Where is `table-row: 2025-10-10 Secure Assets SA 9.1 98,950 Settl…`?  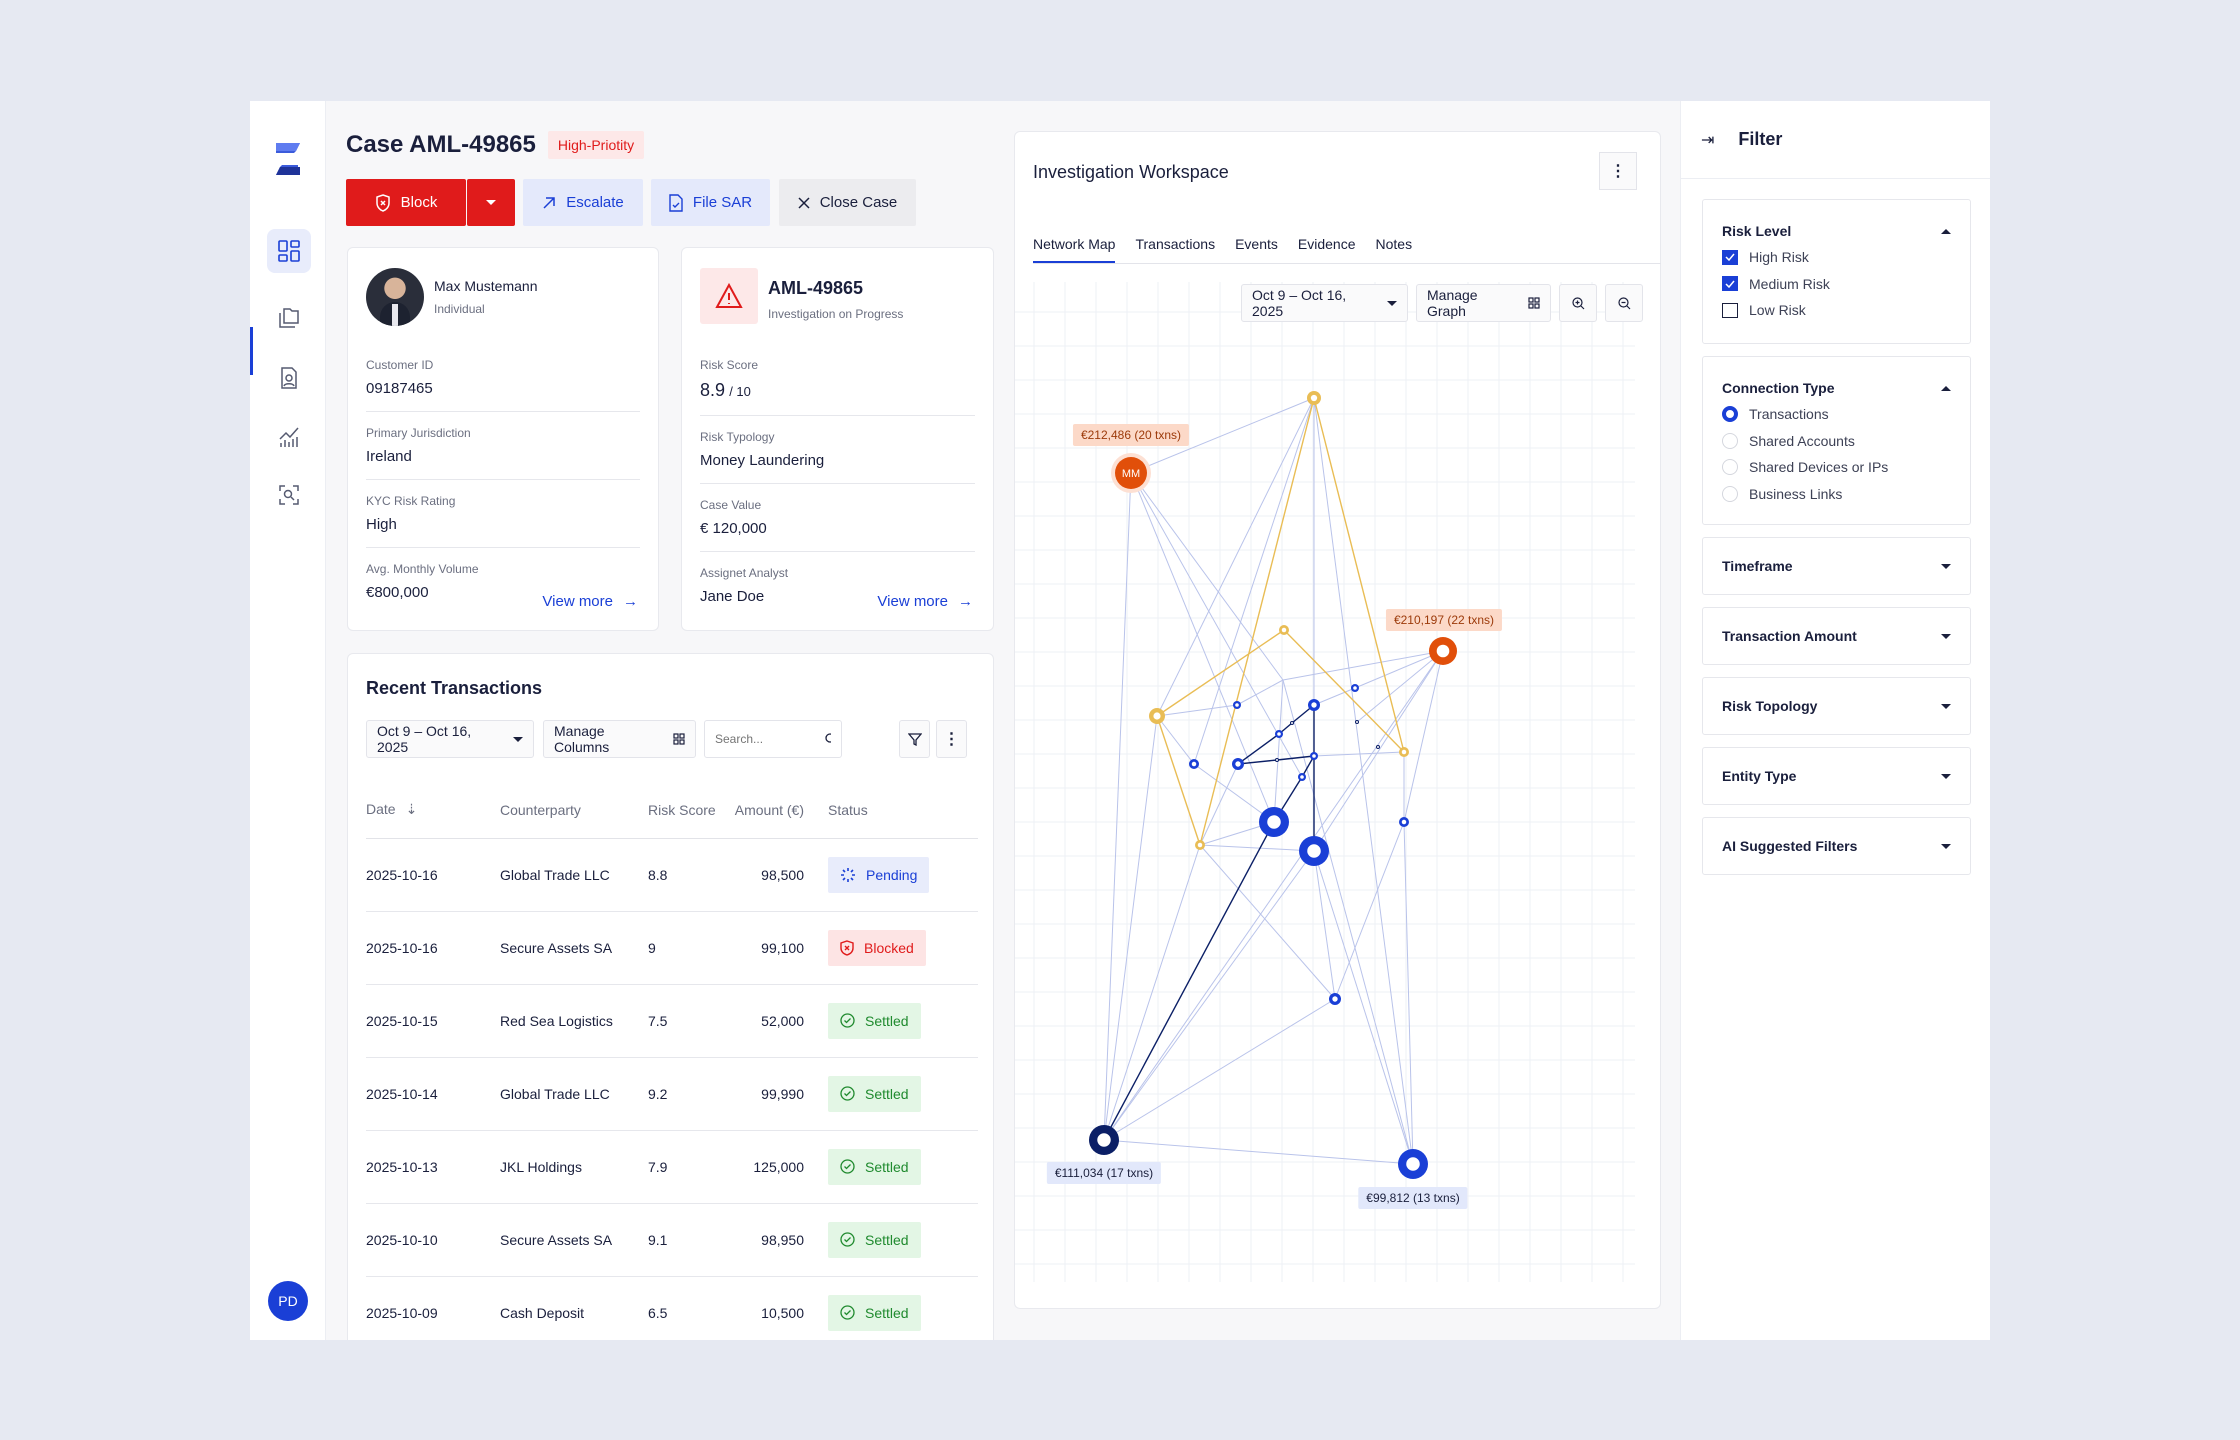
table-row: 2025-10-10 Secure Assets SA 9.1 98,950 Settl… is located at coordinates (672, 1240).